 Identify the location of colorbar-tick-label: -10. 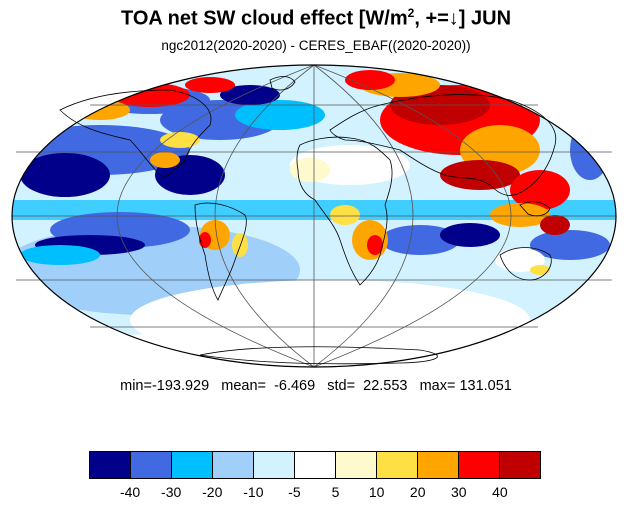
(253, 492).